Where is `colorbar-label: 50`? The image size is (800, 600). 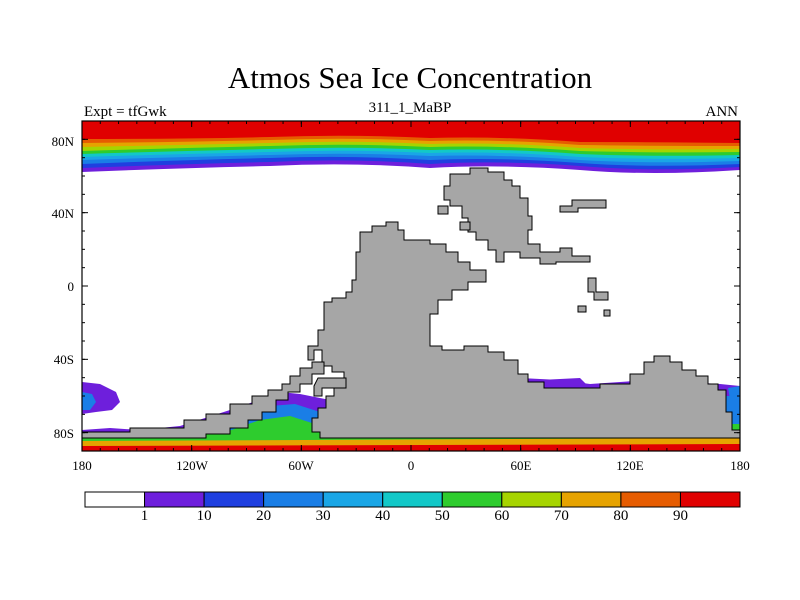 colorbar-label: 50 is located at coordinates (442, 516).